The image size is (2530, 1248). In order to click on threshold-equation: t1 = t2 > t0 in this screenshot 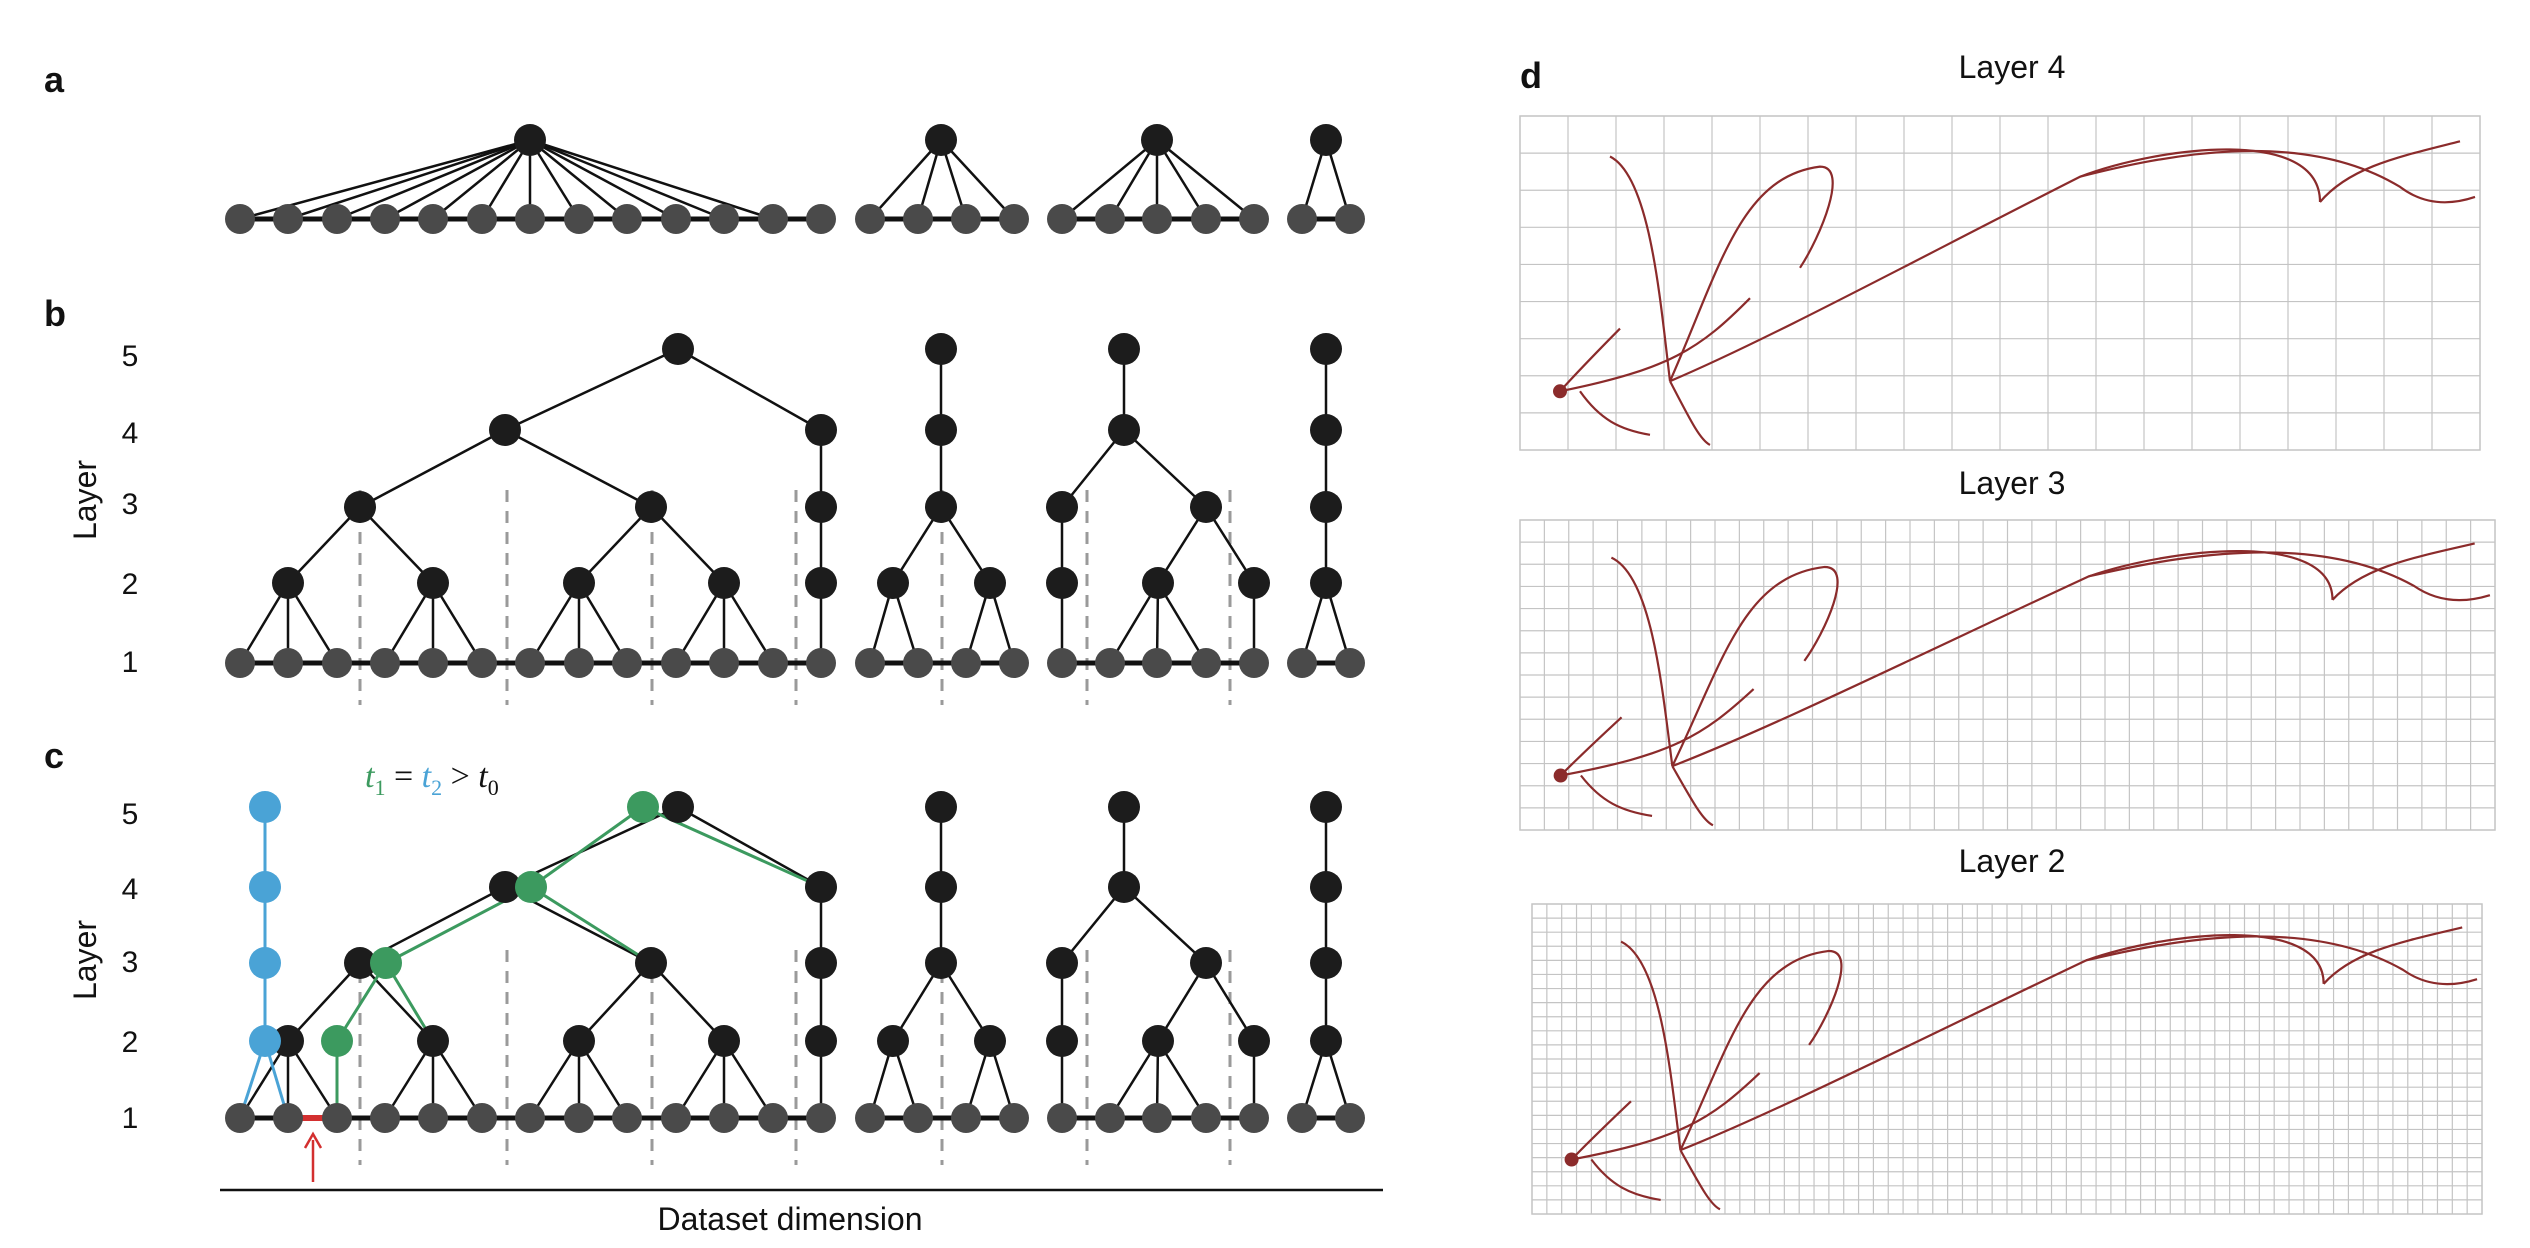, I will do `click(432, 779)`.